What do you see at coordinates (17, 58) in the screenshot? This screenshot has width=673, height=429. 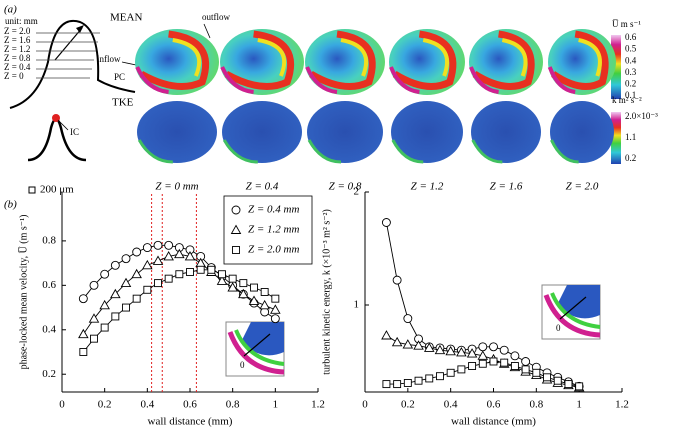 I see `z-level-label: Z = 0.8` at bounding box center [17, 58].